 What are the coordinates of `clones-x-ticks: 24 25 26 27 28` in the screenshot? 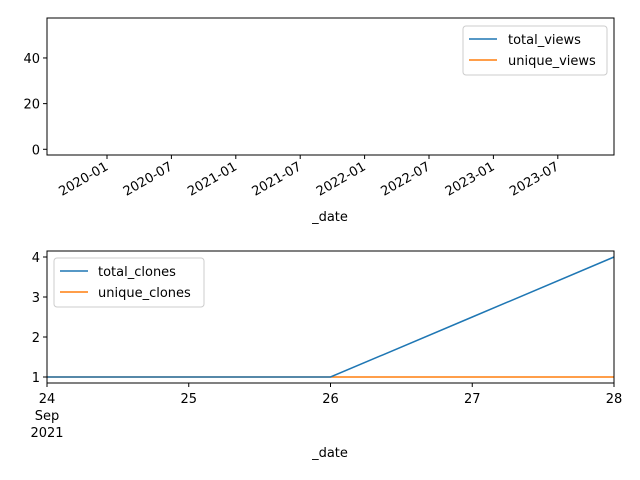 It's located at (331, 395).